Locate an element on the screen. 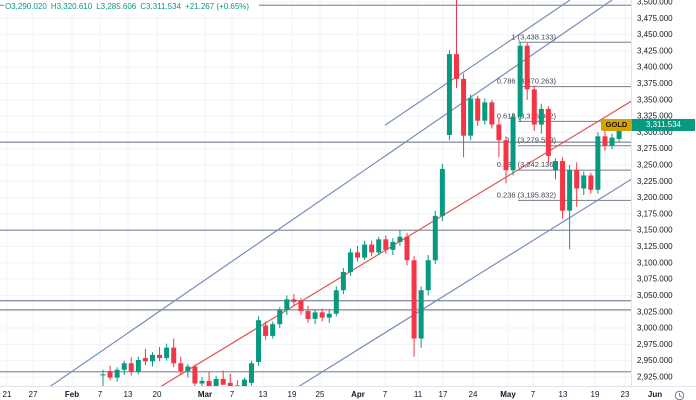 The width and height of the screenshot is (696, 400). time-axis-label: 21 is located at coordinates (7, 394).